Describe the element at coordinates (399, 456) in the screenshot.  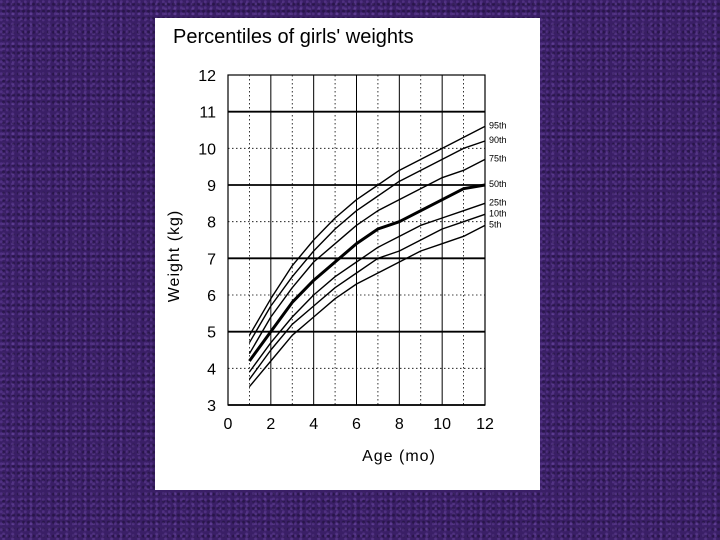
I see `x-axis-title: Age (mo)` at that location.